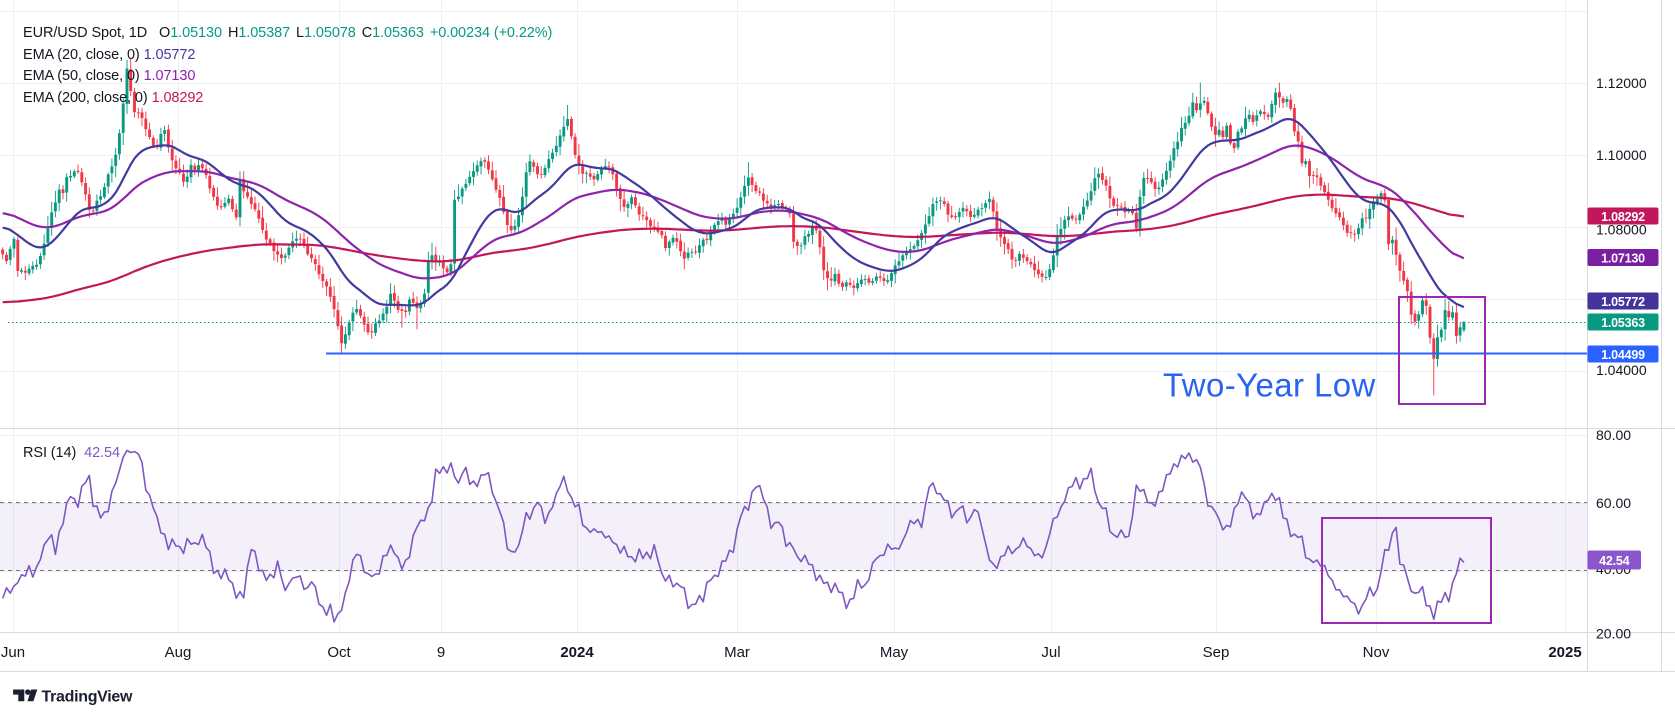 This screenshot has width=1675, height=723. I want to click on svg-text: 60.00, so click(1613, 503).